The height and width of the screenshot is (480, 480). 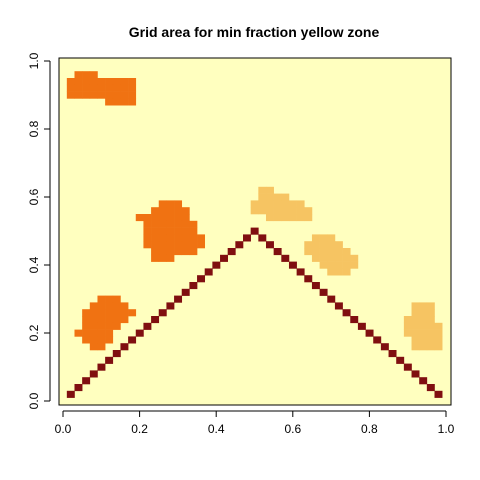 I want to click on y-tick-label: 0.0, so click(x=34, y=400).